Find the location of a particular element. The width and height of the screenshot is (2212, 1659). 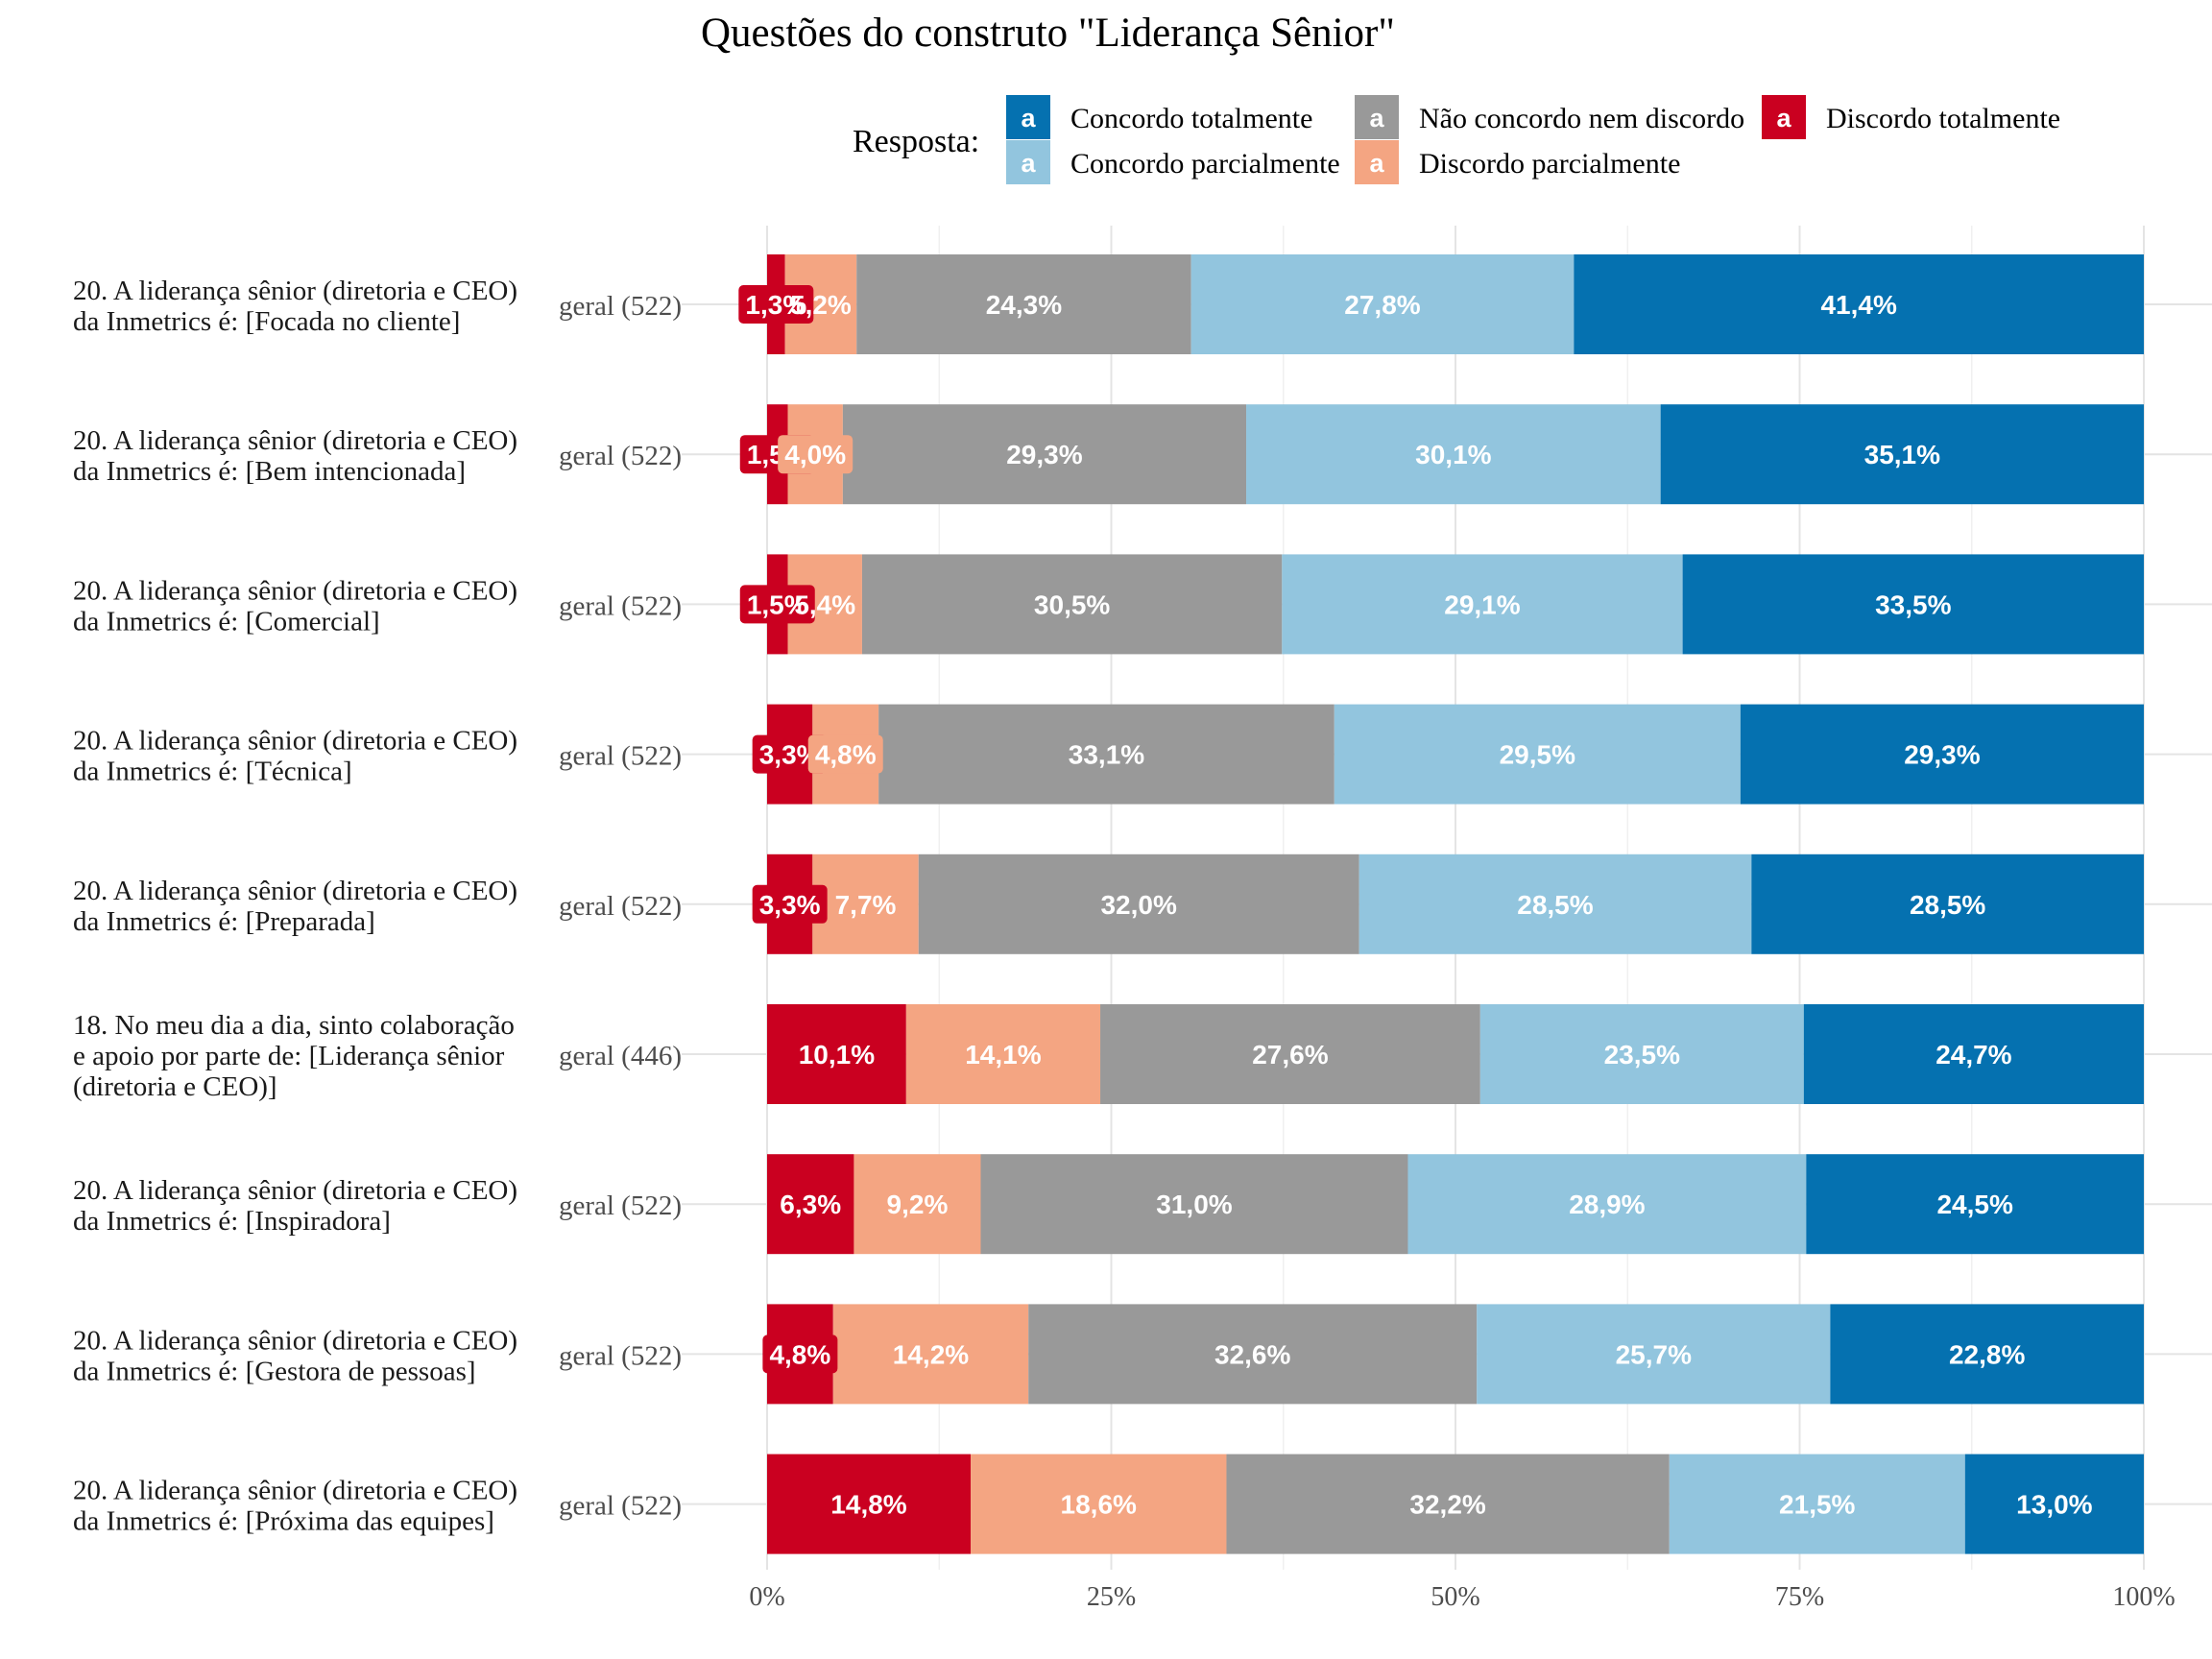

data-label: 5,4% is located at coordinates (824, 604).